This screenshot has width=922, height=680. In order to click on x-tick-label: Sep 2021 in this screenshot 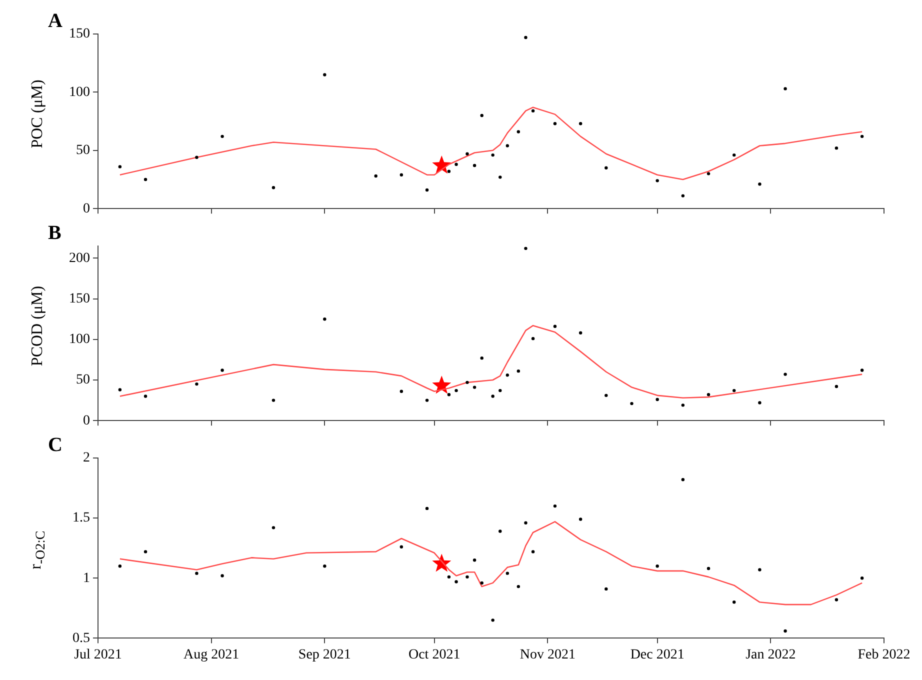, I will do `click(324, 654)`.